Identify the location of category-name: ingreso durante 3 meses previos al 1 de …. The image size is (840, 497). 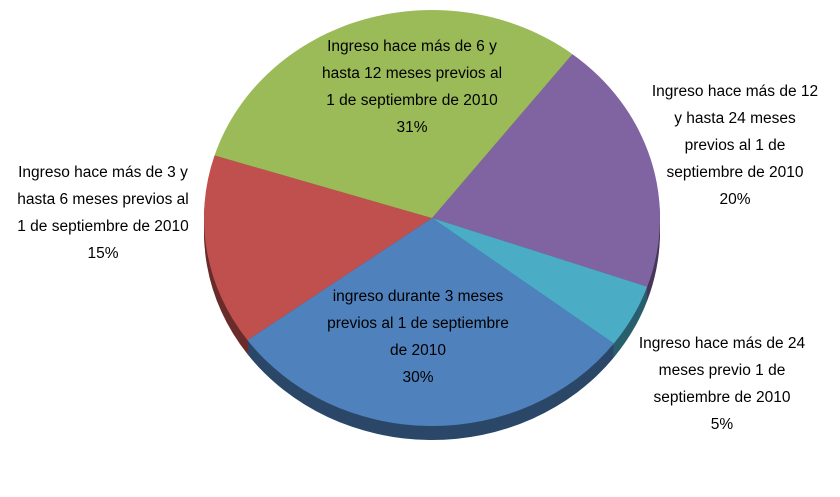
(418, 323).